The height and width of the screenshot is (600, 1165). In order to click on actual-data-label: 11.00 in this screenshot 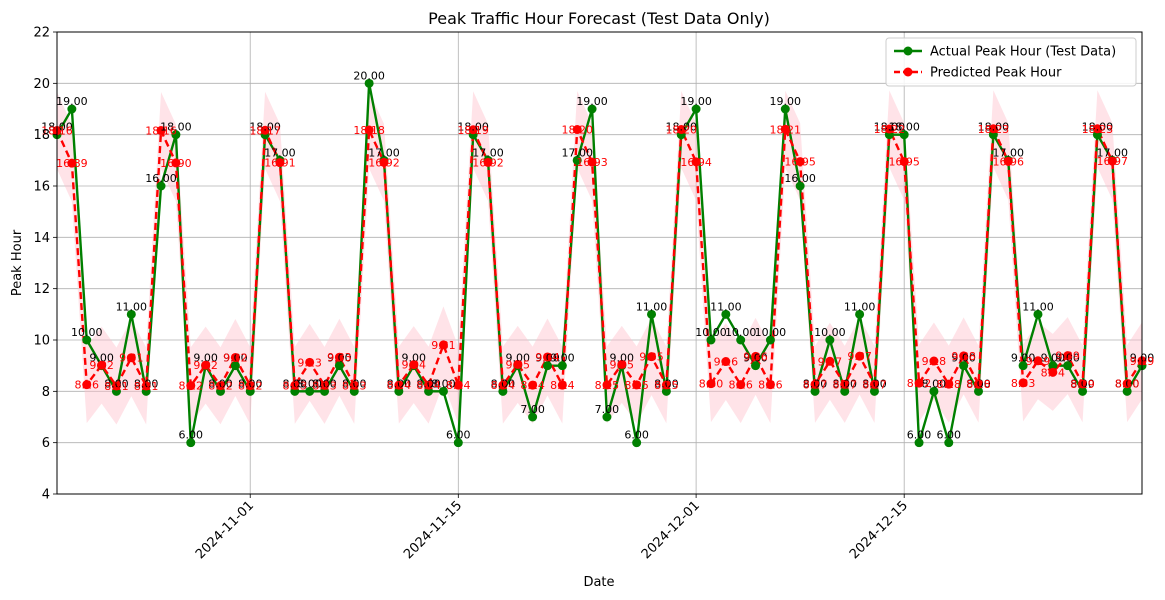, I will do `click(860, 306)`.